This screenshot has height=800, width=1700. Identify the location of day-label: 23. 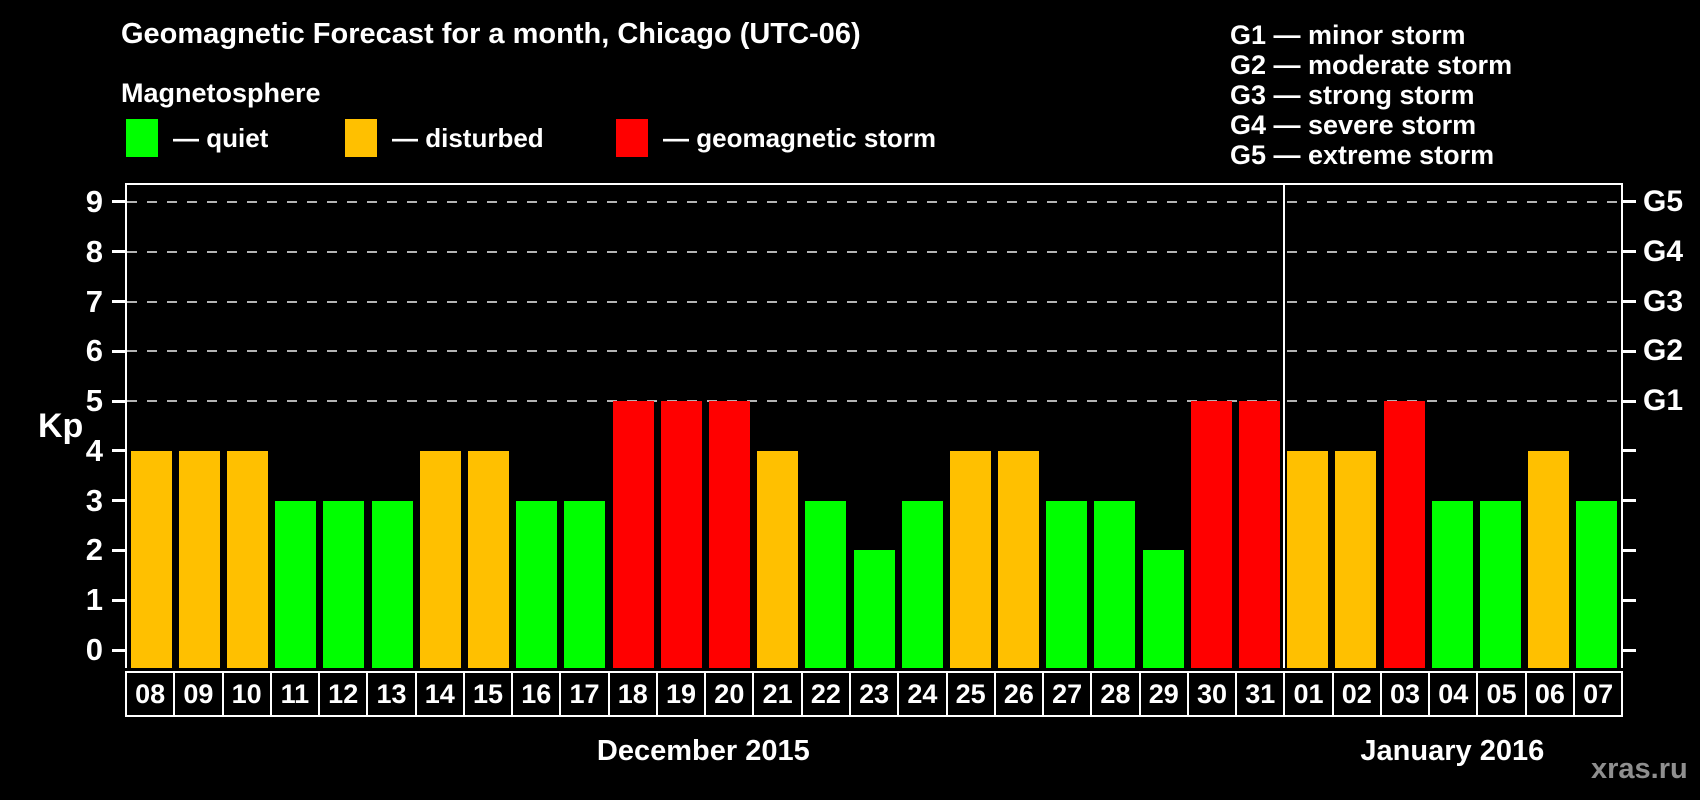
(874, 694).